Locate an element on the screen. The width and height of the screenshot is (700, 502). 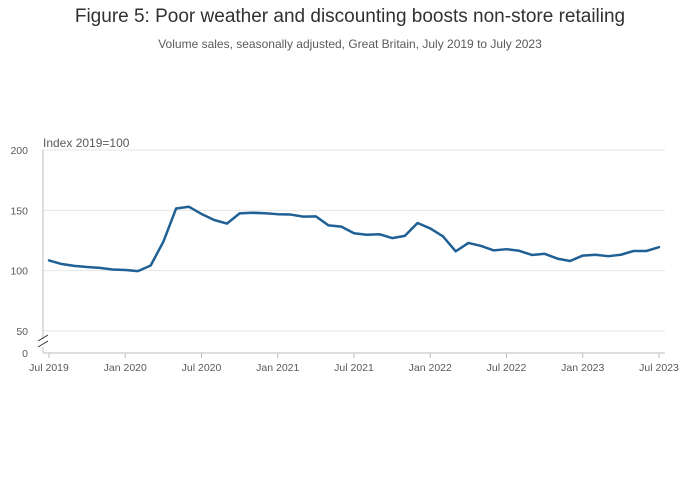
y-tick-label: 0 is located at coordinates (25, 354).